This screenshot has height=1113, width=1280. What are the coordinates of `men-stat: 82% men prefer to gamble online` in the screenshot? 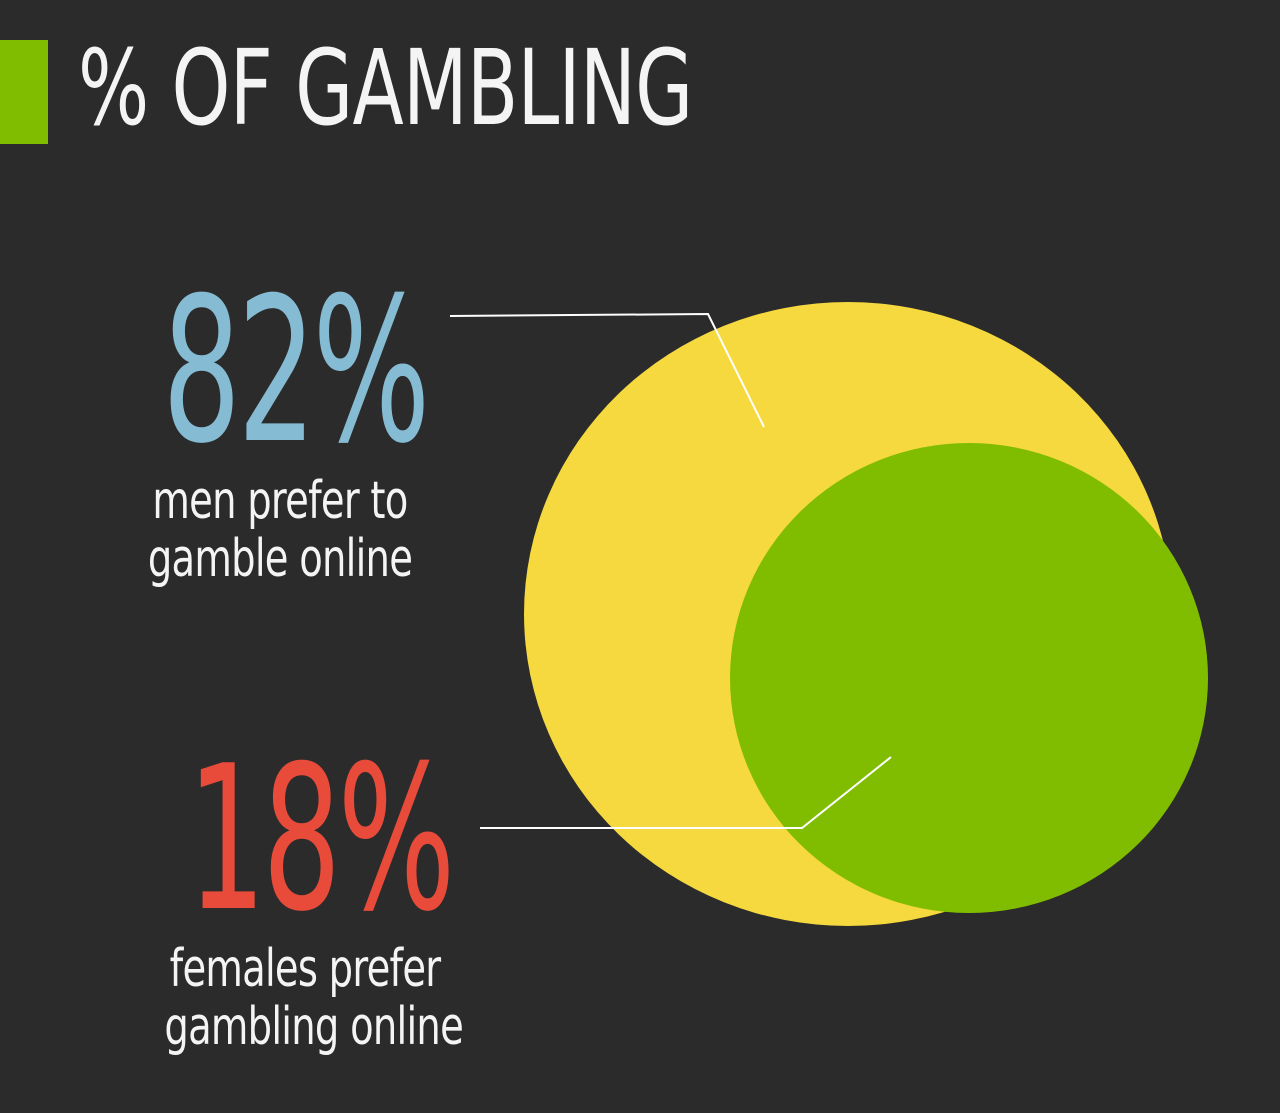 It's located at (280, 422).